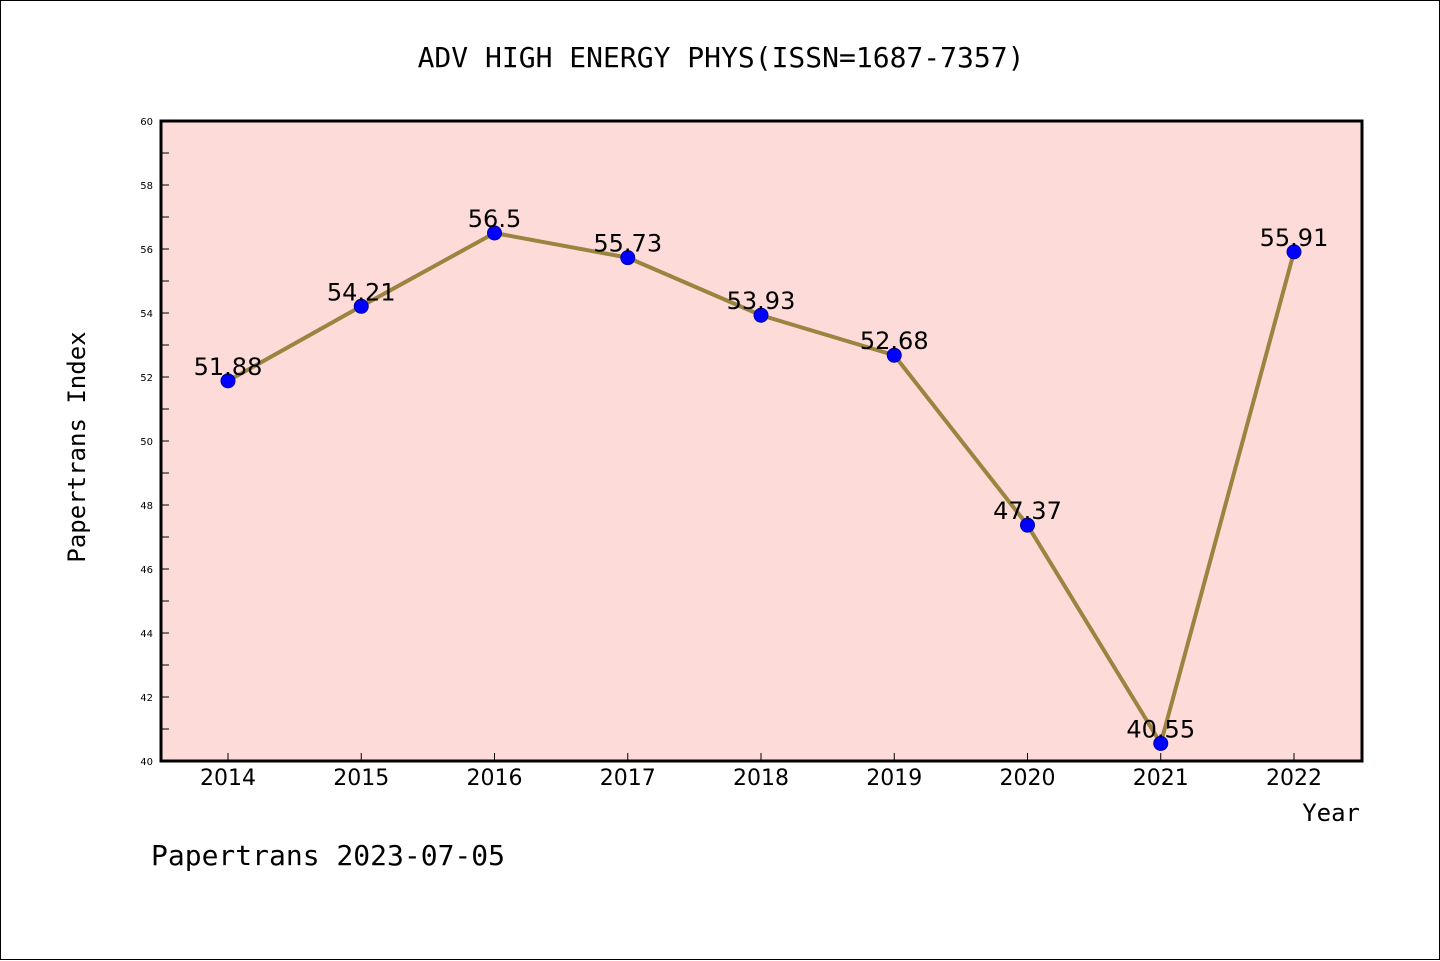  I want to click on data-label: 40.55, so click(1160, 729).